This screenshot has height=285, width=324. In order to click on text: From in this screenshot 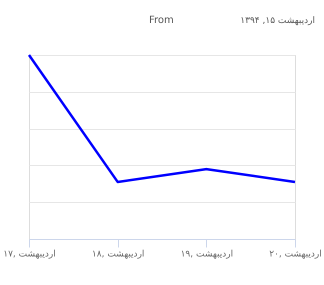, I will do `click(161, 20)`.